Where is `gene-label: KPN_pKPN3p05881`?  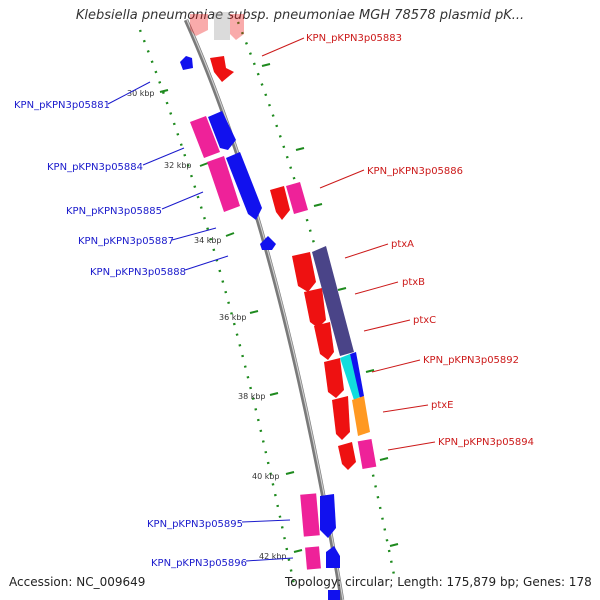
gene-label: KPN_pKPN3p05881 is located at coordinates (62, 105).